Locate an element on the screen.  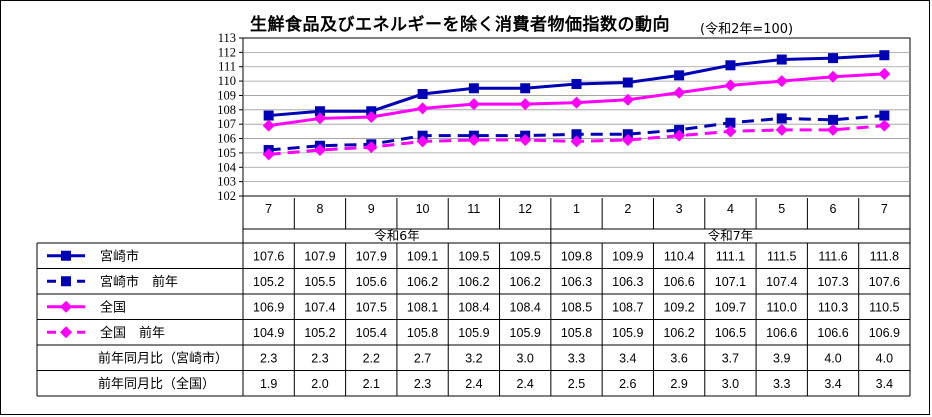
data-label: 108.4 is located at coordinates (525, 307).